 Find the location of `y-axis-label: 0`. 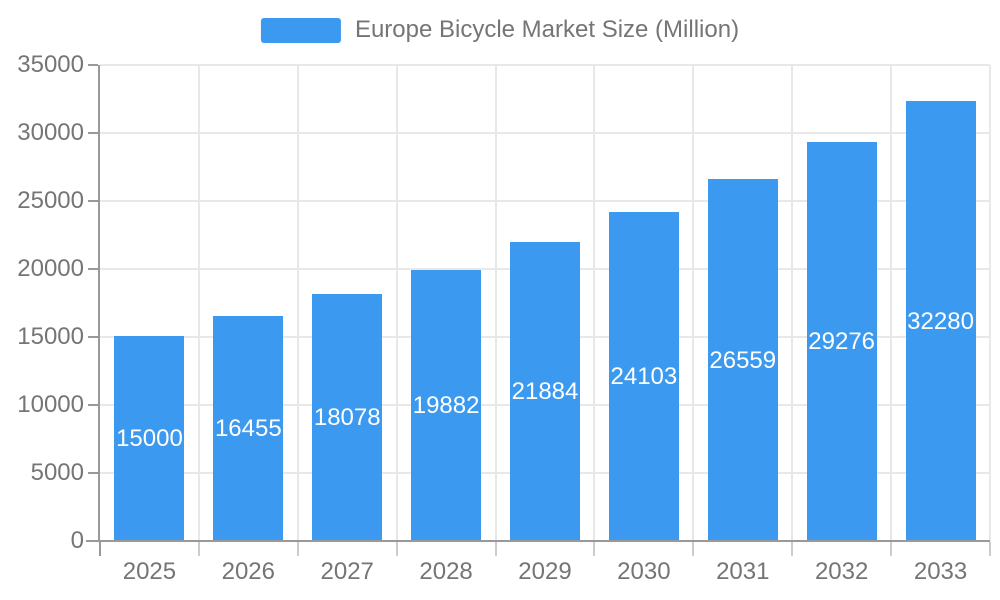

y-axis-label: 0 is located at coordinates (77, 540).